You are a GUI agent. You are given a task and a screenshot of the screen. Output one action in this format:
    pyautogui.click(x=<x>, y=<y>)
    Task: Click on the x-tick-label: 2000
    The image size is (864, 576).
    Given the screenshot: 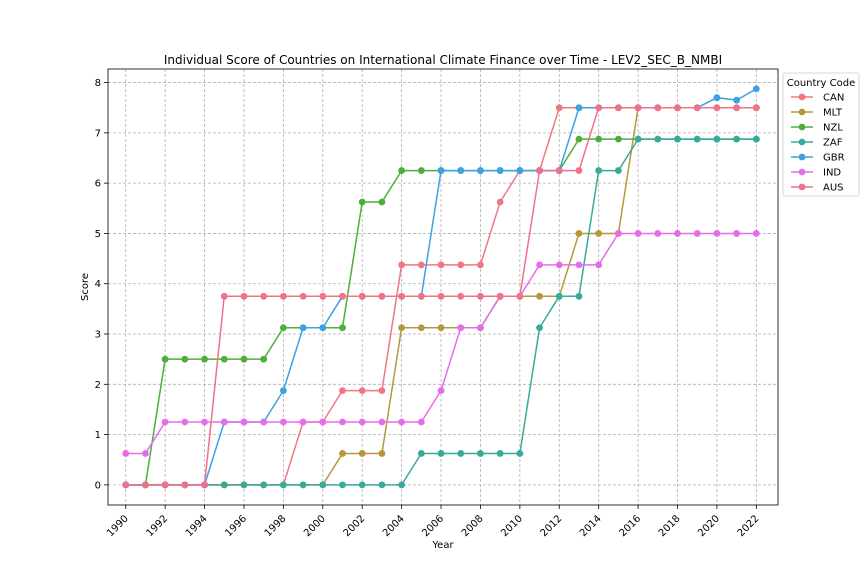 What is the action you would take?
    pyautogui.click(x=315, y=526)
    